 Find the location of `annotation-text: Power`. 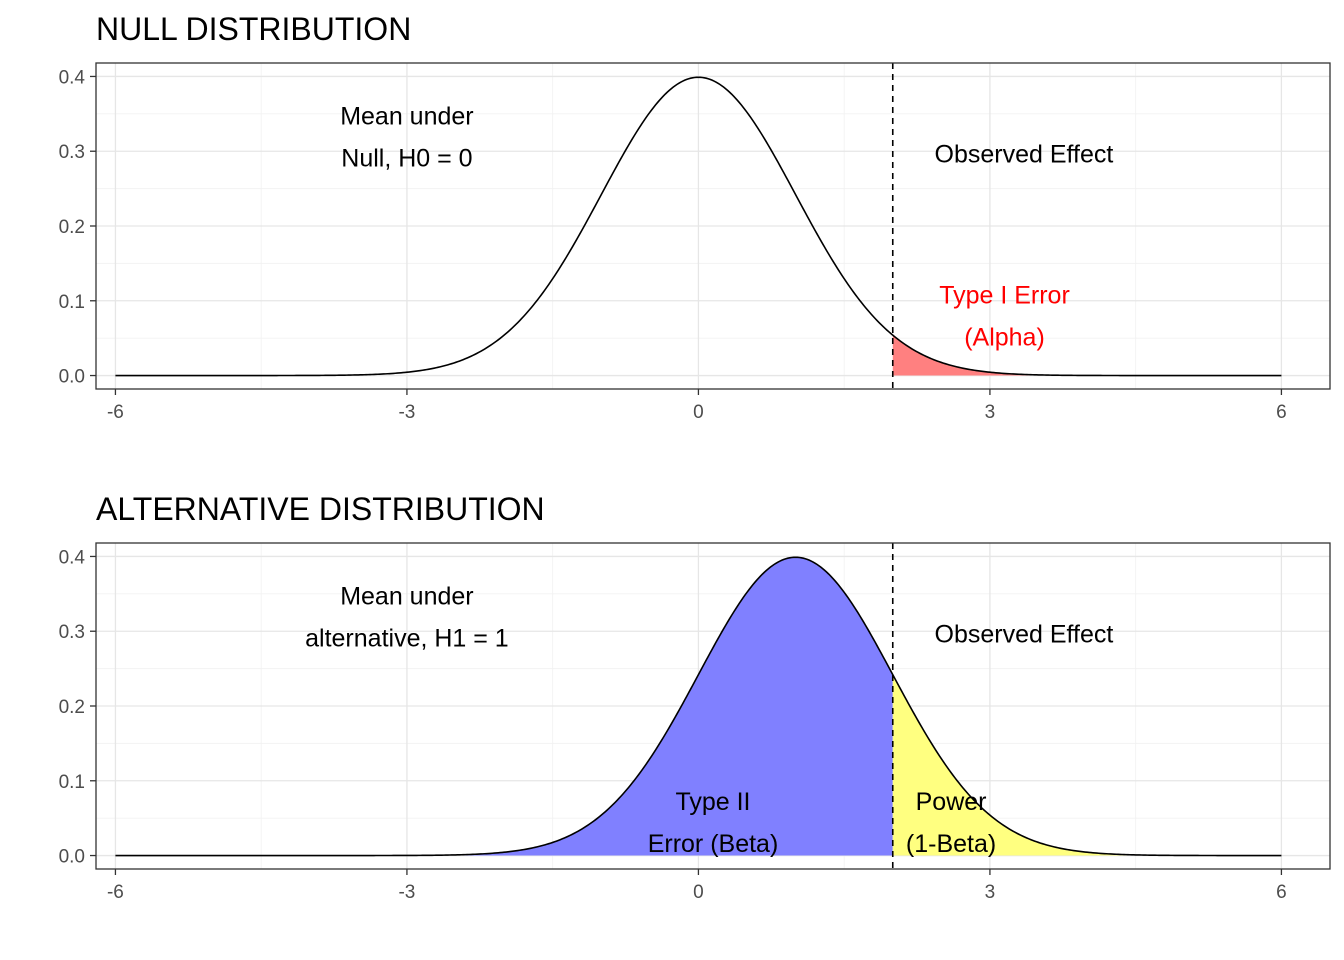

annotation-text: Power is located at coordinates (951, 802).